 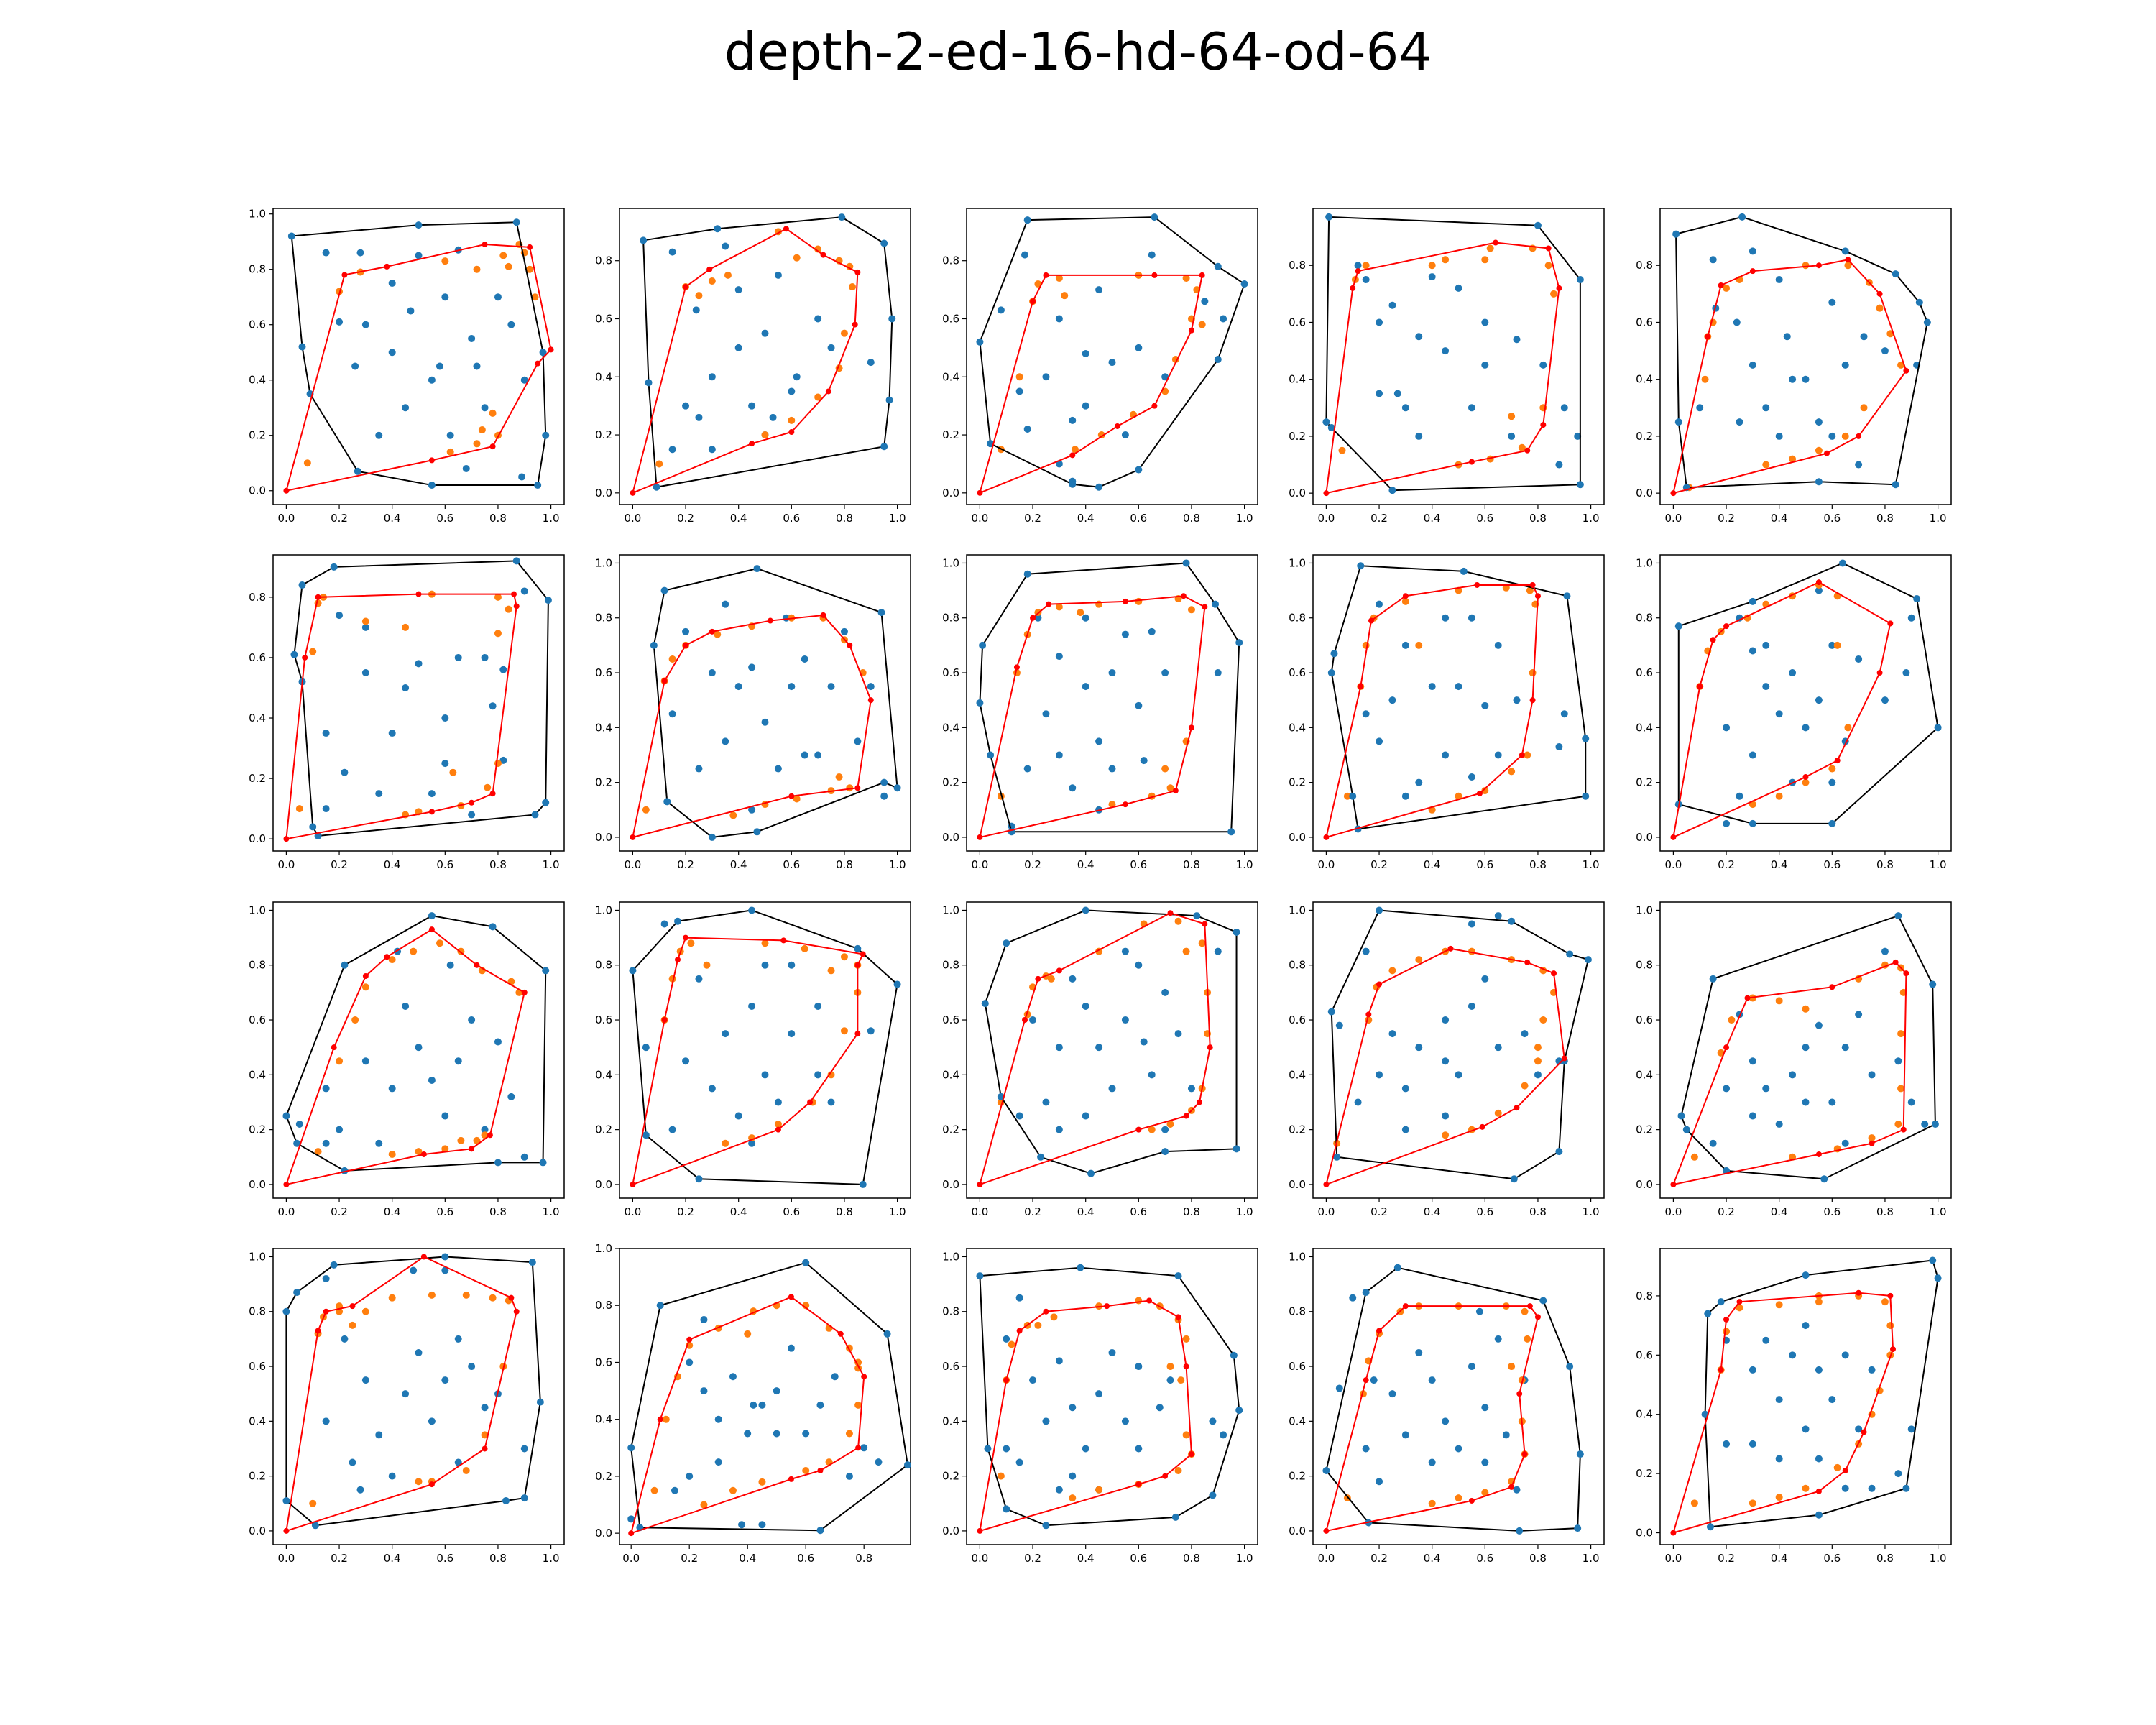 What do you see at coordinates (1538, 1211) in the screenshot?
I see `x-tick-label: 0.8` at bounding box center [1538, 1211].